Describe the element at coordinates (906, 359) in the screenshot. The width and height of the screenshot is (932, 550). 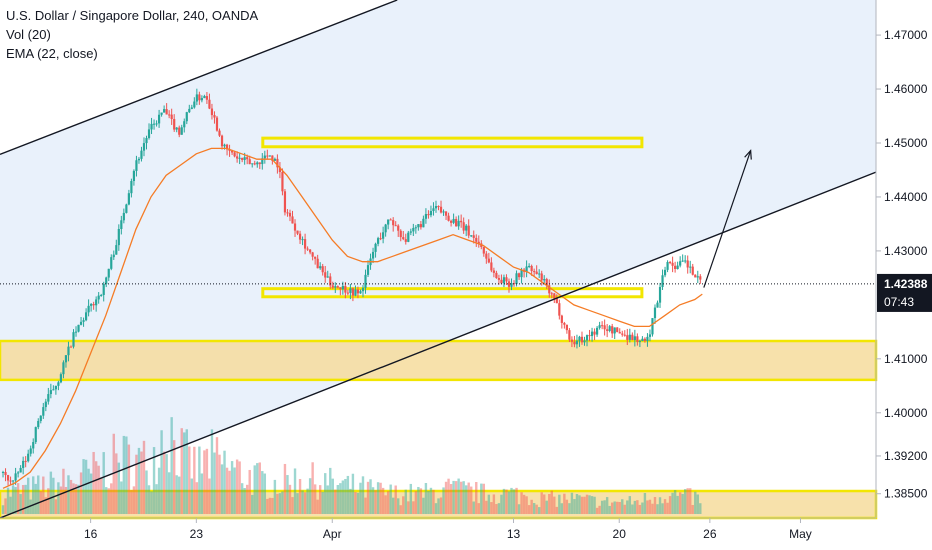
I see `y-tick-label: 1.41000` at that location.